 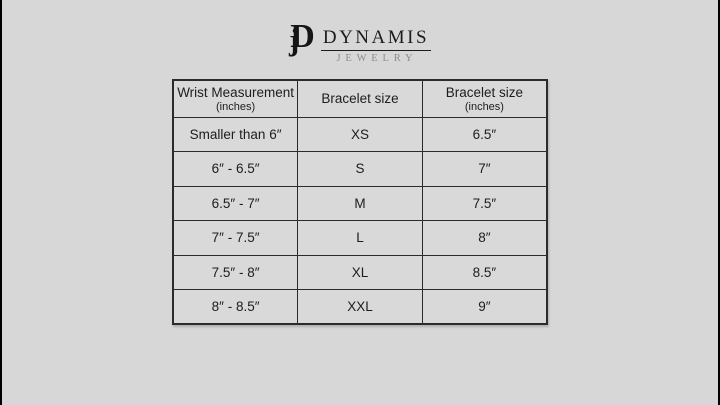 I want to click on cell-size-letter: XS, so click(x=360, y=134).